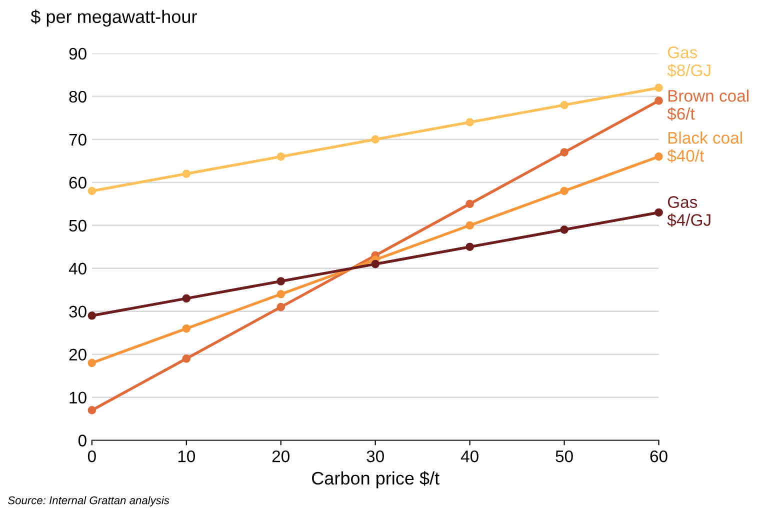 The width and height of the screenshot is (766, 509). Describe the element at coordinates (77, 268) in the screenshot. I see `y-tick-label: 40` at that location.